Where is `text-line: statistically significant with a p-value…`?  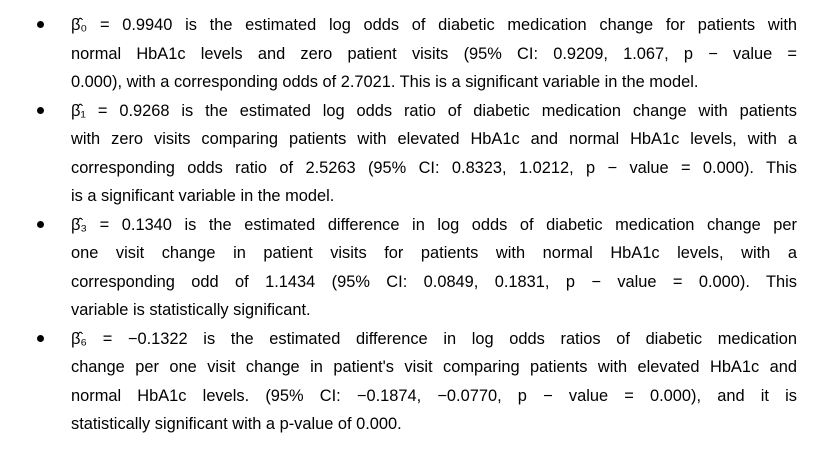
text-line: statistically significant with a p-value… is located at coordinates (236, 424).